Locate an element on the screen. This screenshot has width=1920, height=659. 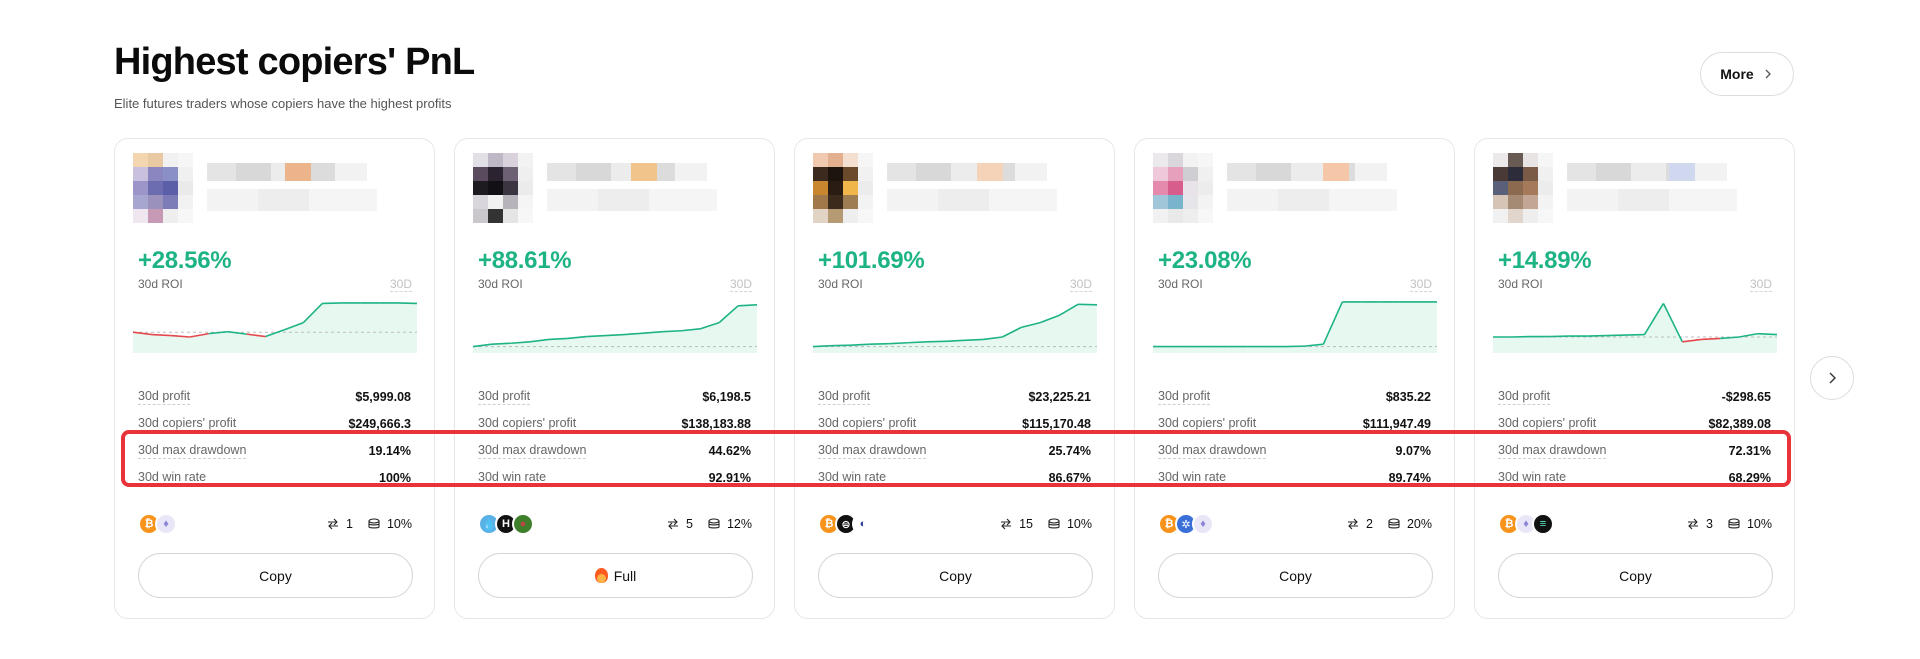
max-drawdown-value: 44.62% is located at coordinates (729, 450).